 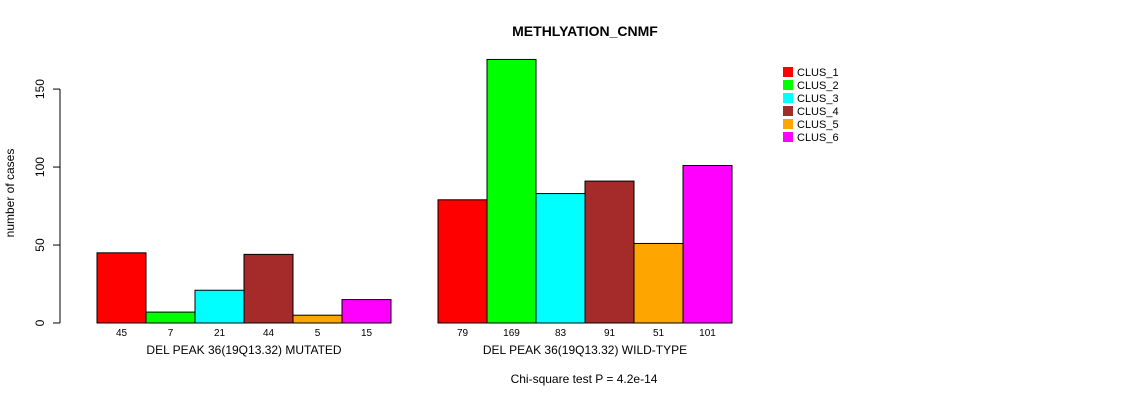 What do you see at coordinates (416, 333) in the screenshot?
I see `bar-labels: 45 7 21 44 5 15 79 169 83 91 51 101` at bounding box center [416, 333].